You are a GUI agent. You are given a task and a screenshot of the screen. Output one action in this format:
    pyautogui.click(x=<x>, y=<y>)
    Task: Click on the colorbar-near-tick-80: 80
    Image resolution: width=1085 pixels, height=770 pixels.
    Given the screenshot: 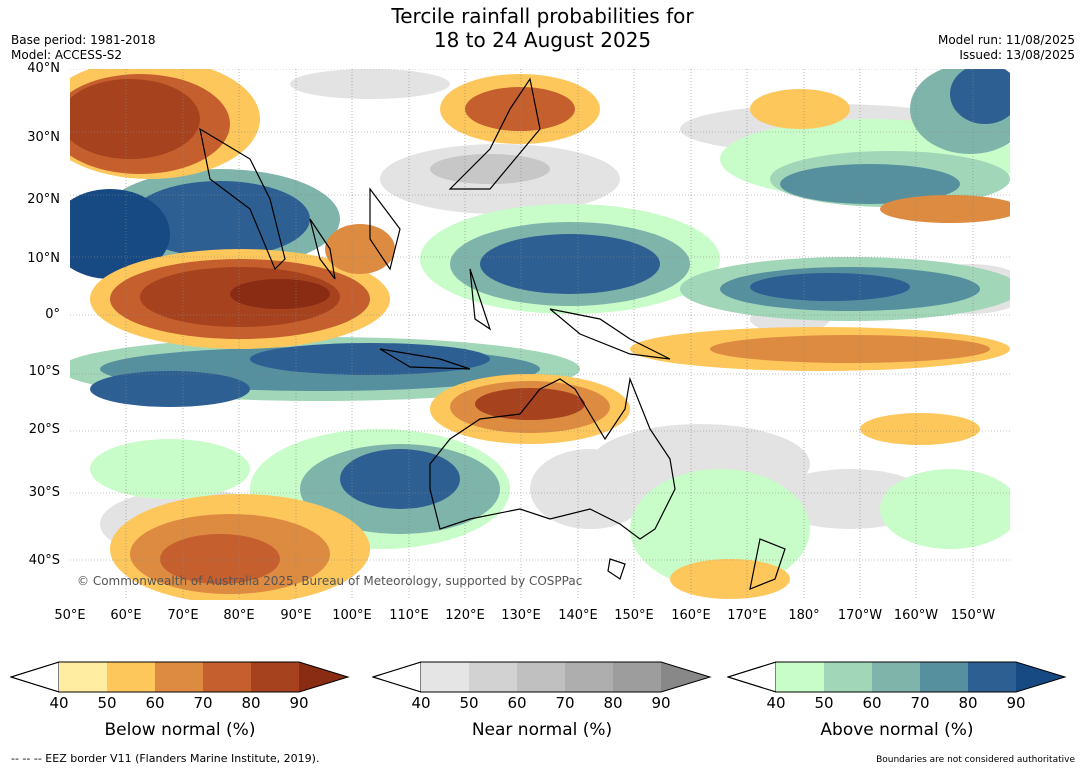 What is the action you would take?
    pyautogui.click(x=613, y=703)
    